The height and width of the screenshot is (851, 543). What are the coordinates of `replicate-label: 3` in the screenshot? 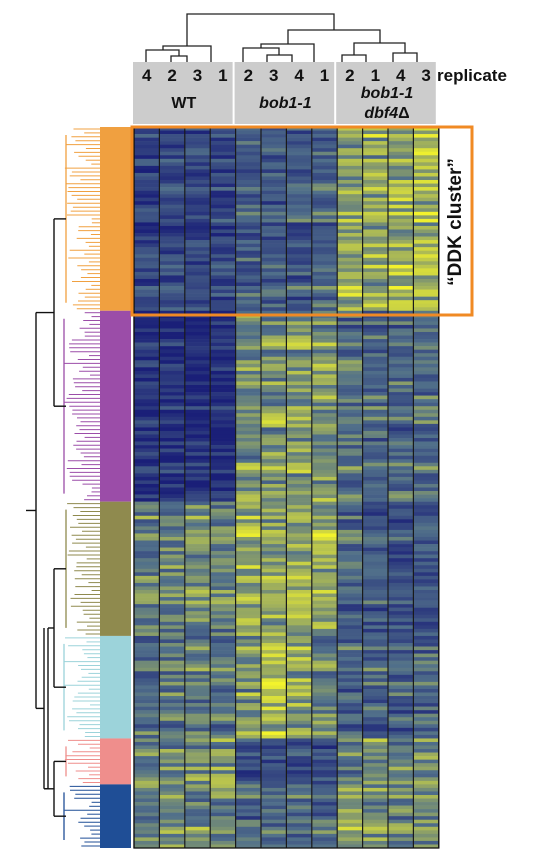 It's located at (273, 75).